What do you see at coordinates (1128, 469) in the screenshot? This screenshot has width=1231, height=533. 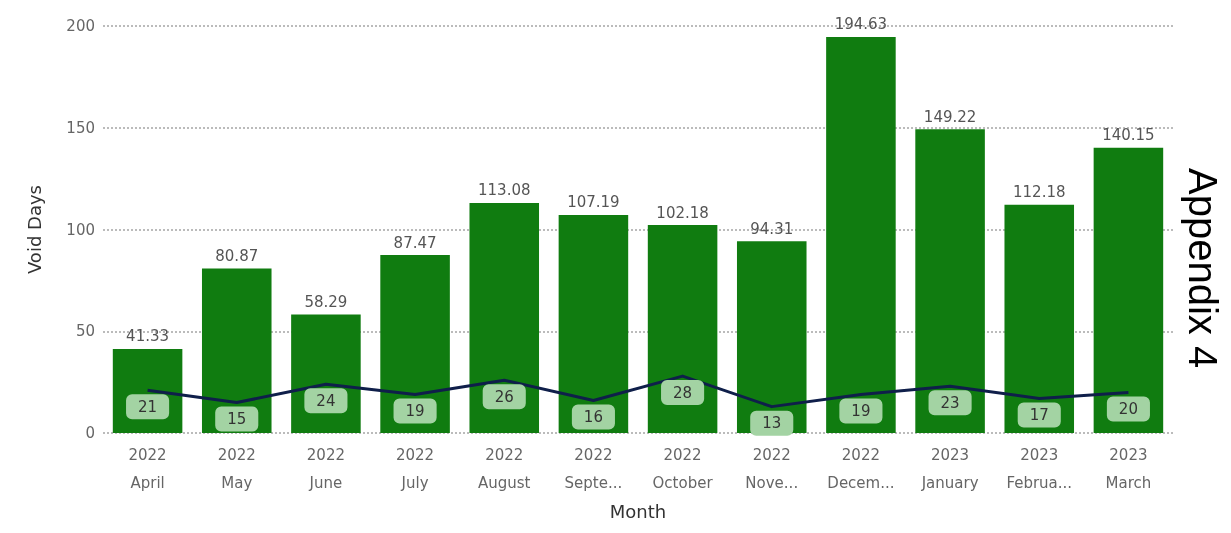 I see `x-tick-label: 2023 March` at bounding box center [1128, 469].